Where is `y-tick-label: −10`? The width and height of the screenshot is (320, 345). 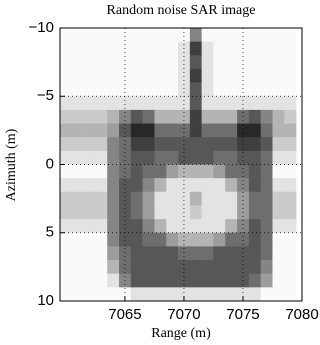
y-tick-label: −10 is located at coordinates (41, 27).